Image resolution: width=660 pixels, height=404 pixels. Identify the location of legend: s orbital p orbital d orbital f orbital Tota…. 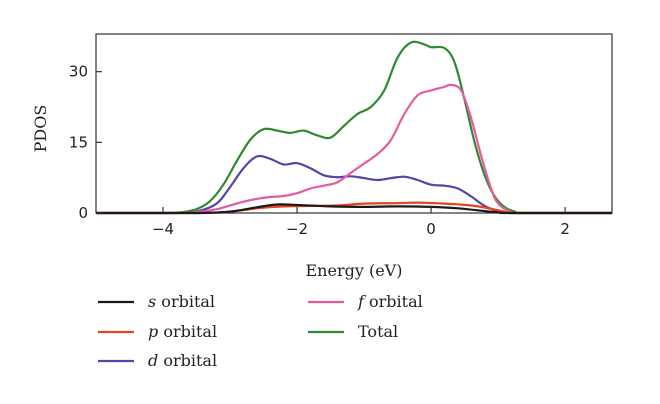
(260, 331).